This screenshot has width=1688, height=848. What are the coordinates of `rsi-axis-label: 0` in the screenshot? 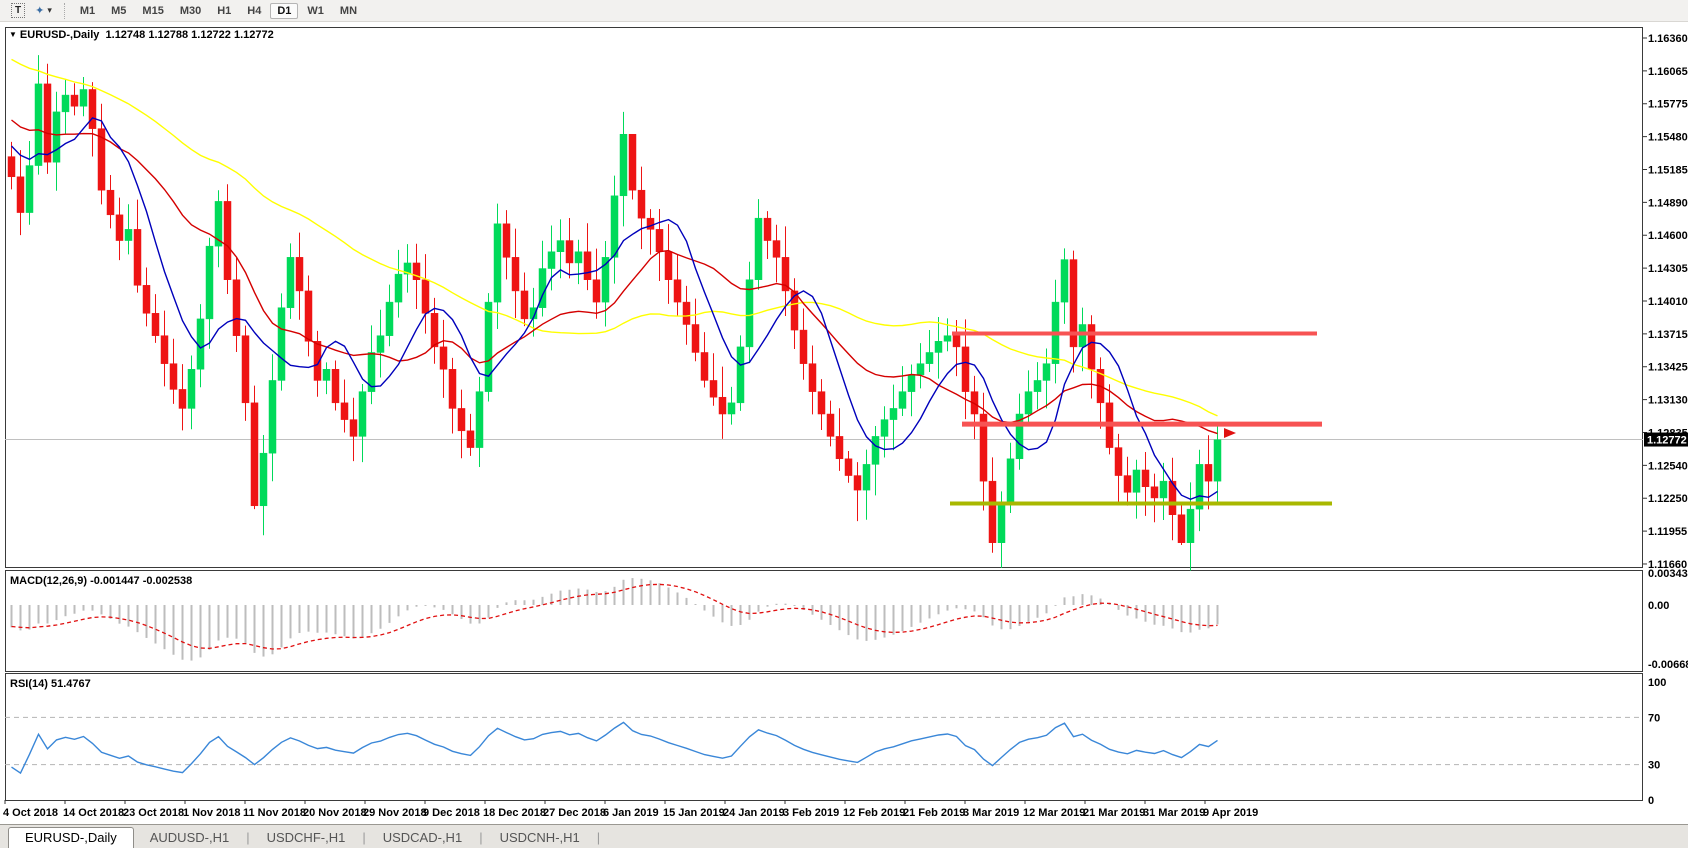 It's located at (1651, 801).